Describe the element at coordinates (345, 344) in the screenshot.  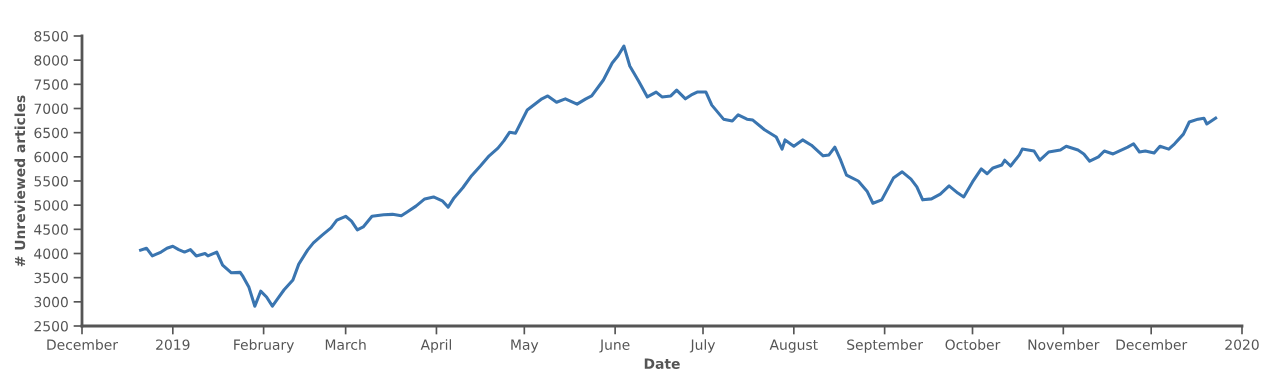
I see `x-tick-label: March` at that location.